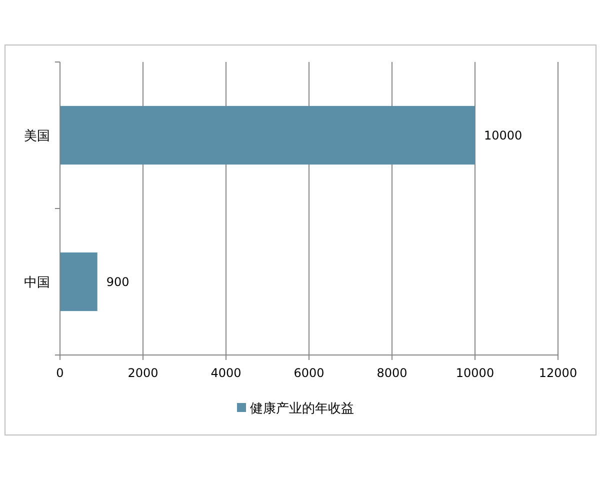 The width and height of the screenshot is (600, 480). Describe the element at coordinates (503, 135) in the screenshot. I see `data-label: 10000` at that location.